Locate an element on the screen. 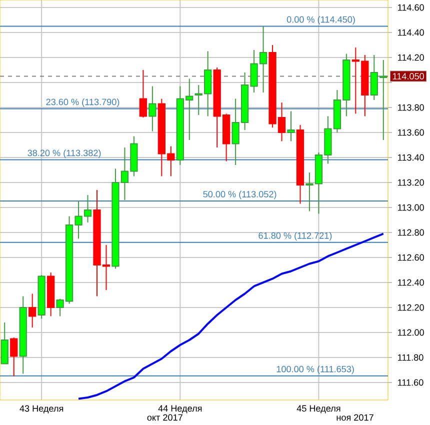 Image resolution: width=430 pixels, height=425 pixels. text: окт 2017 is located at coordinates (164, 417).